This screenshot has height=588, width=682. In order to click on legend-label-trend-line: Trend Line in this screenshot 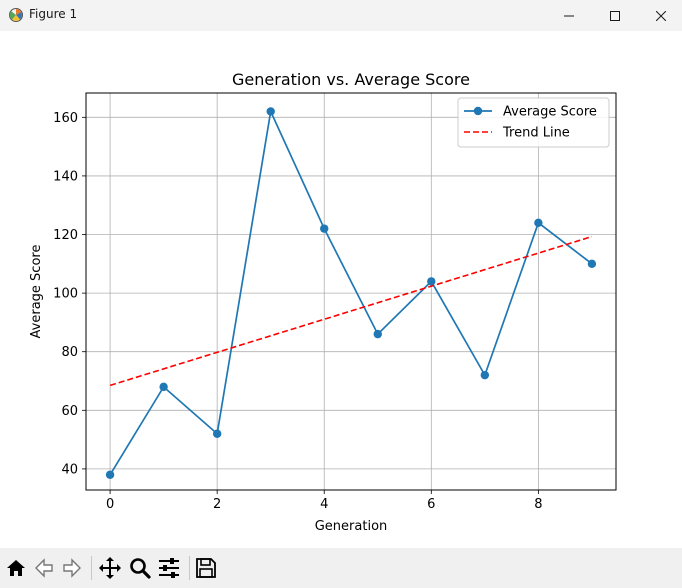, I will do `click(536, 133)`.